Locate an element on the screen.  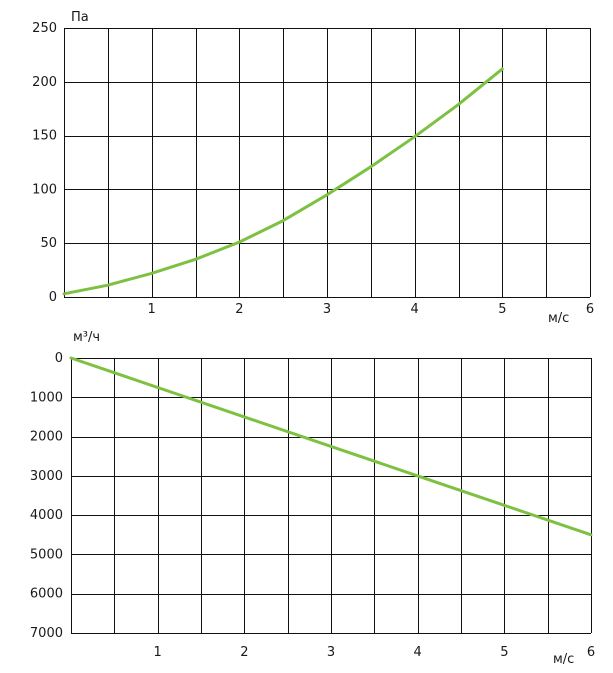
flow-y-tick-label: 1000 is located at coordinates (46, 397).